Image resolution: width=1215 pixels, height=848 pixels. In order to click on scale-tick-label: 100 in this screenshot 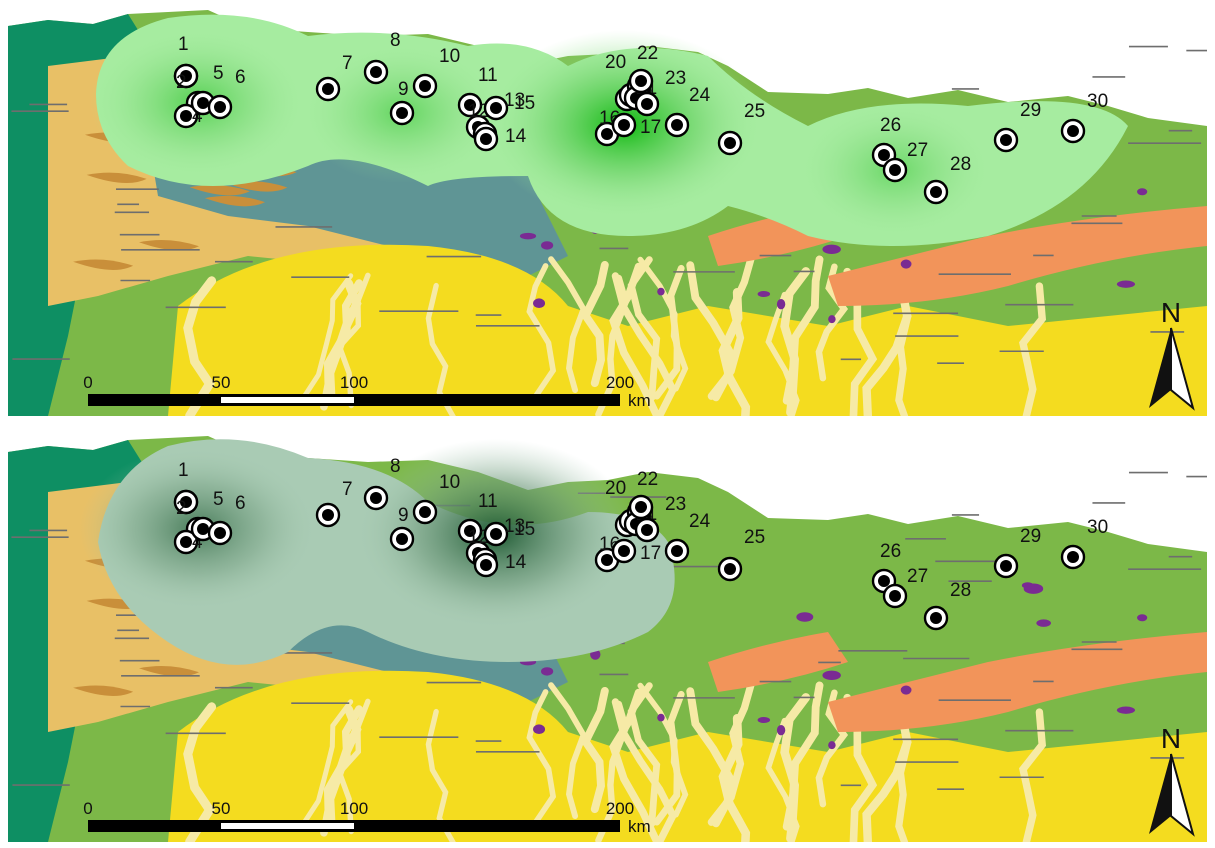, I will do `click(354, 382)`.